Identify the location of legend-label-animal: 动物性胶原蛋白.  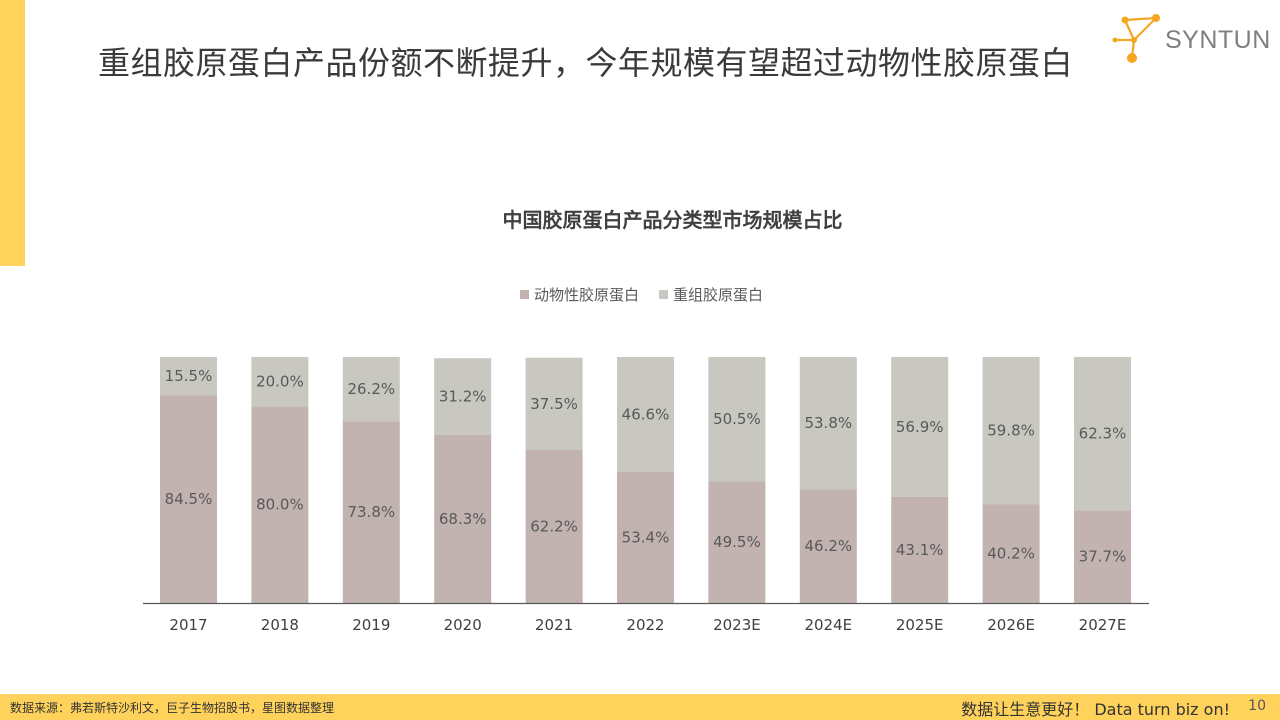
(587, 294).